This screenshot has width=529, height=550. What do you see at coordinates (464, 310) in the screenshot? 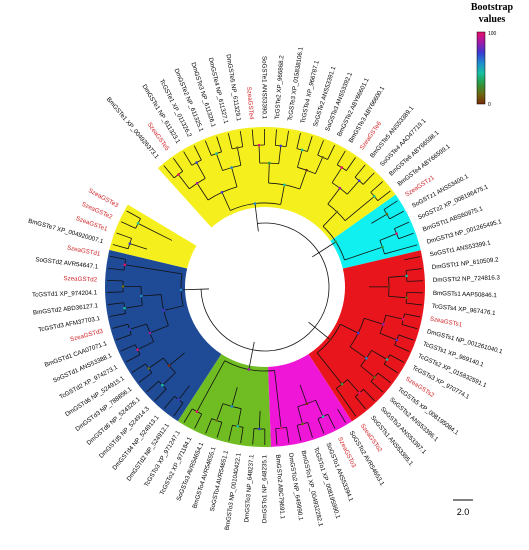
I see `leaf-label: TcGSTs4 XP_967476.1` at bounding box center [464, 310].